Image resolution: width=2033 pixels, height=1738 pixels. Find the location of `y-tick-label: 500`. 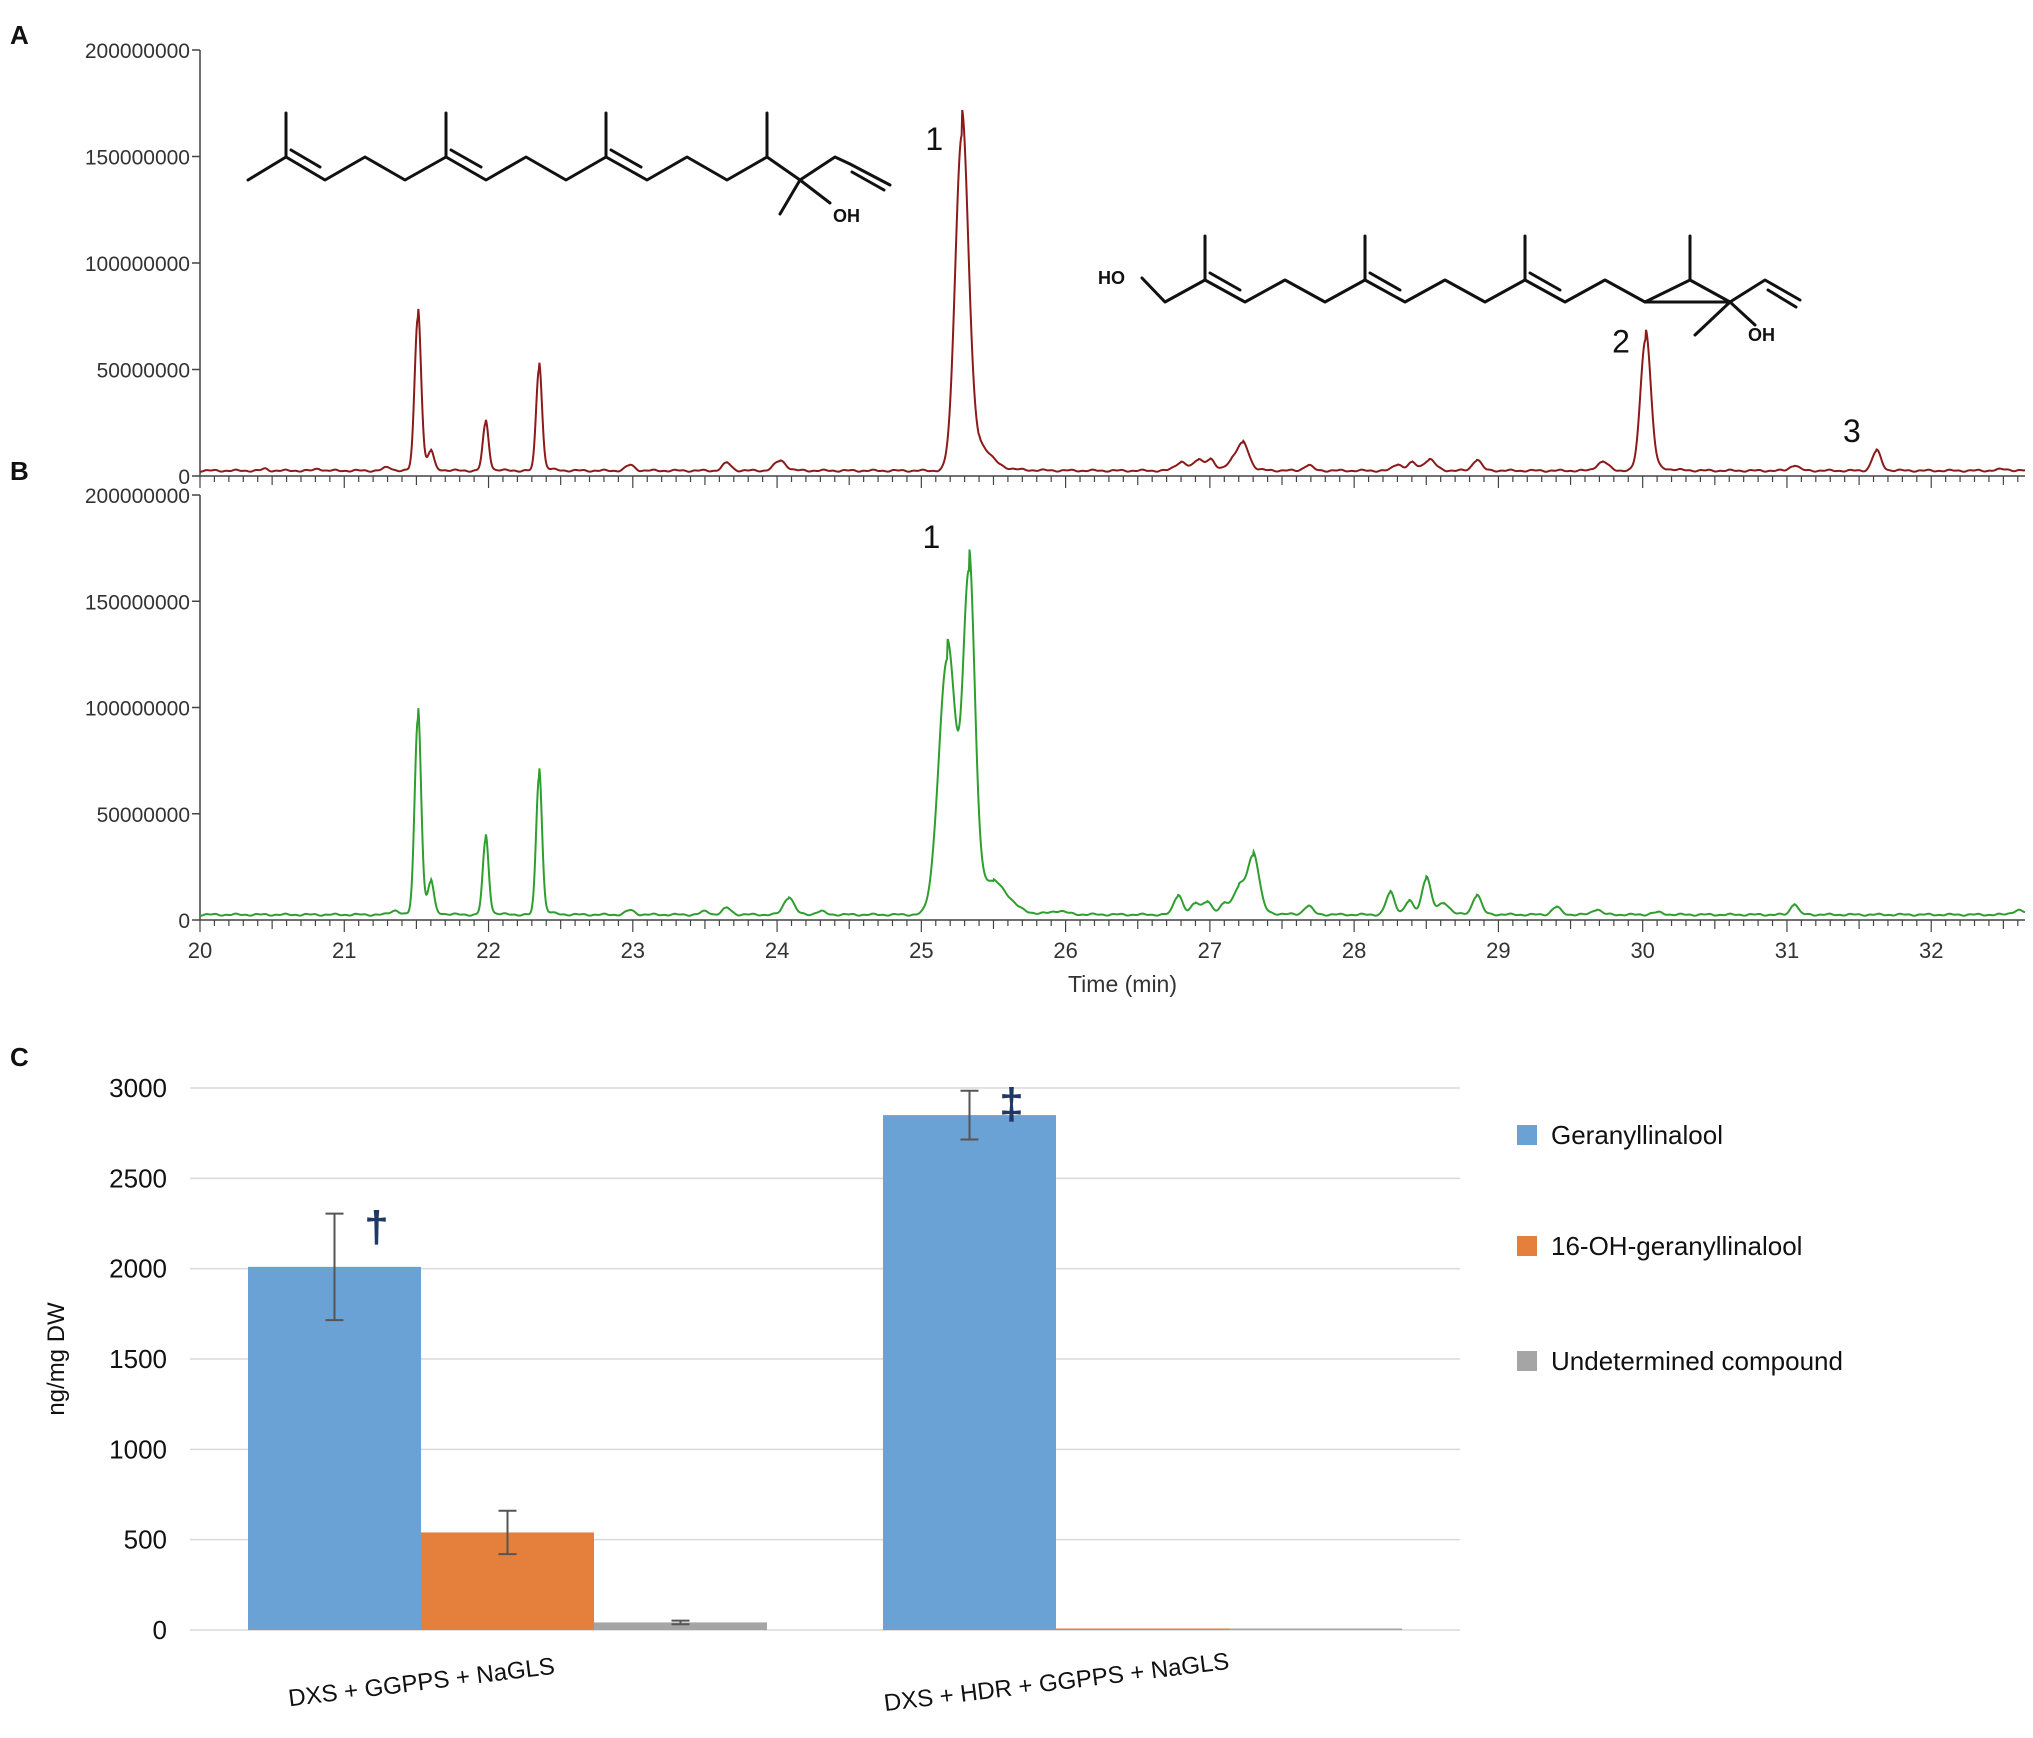

y-tick-label: 500 is located at coordinates (145, 1540).